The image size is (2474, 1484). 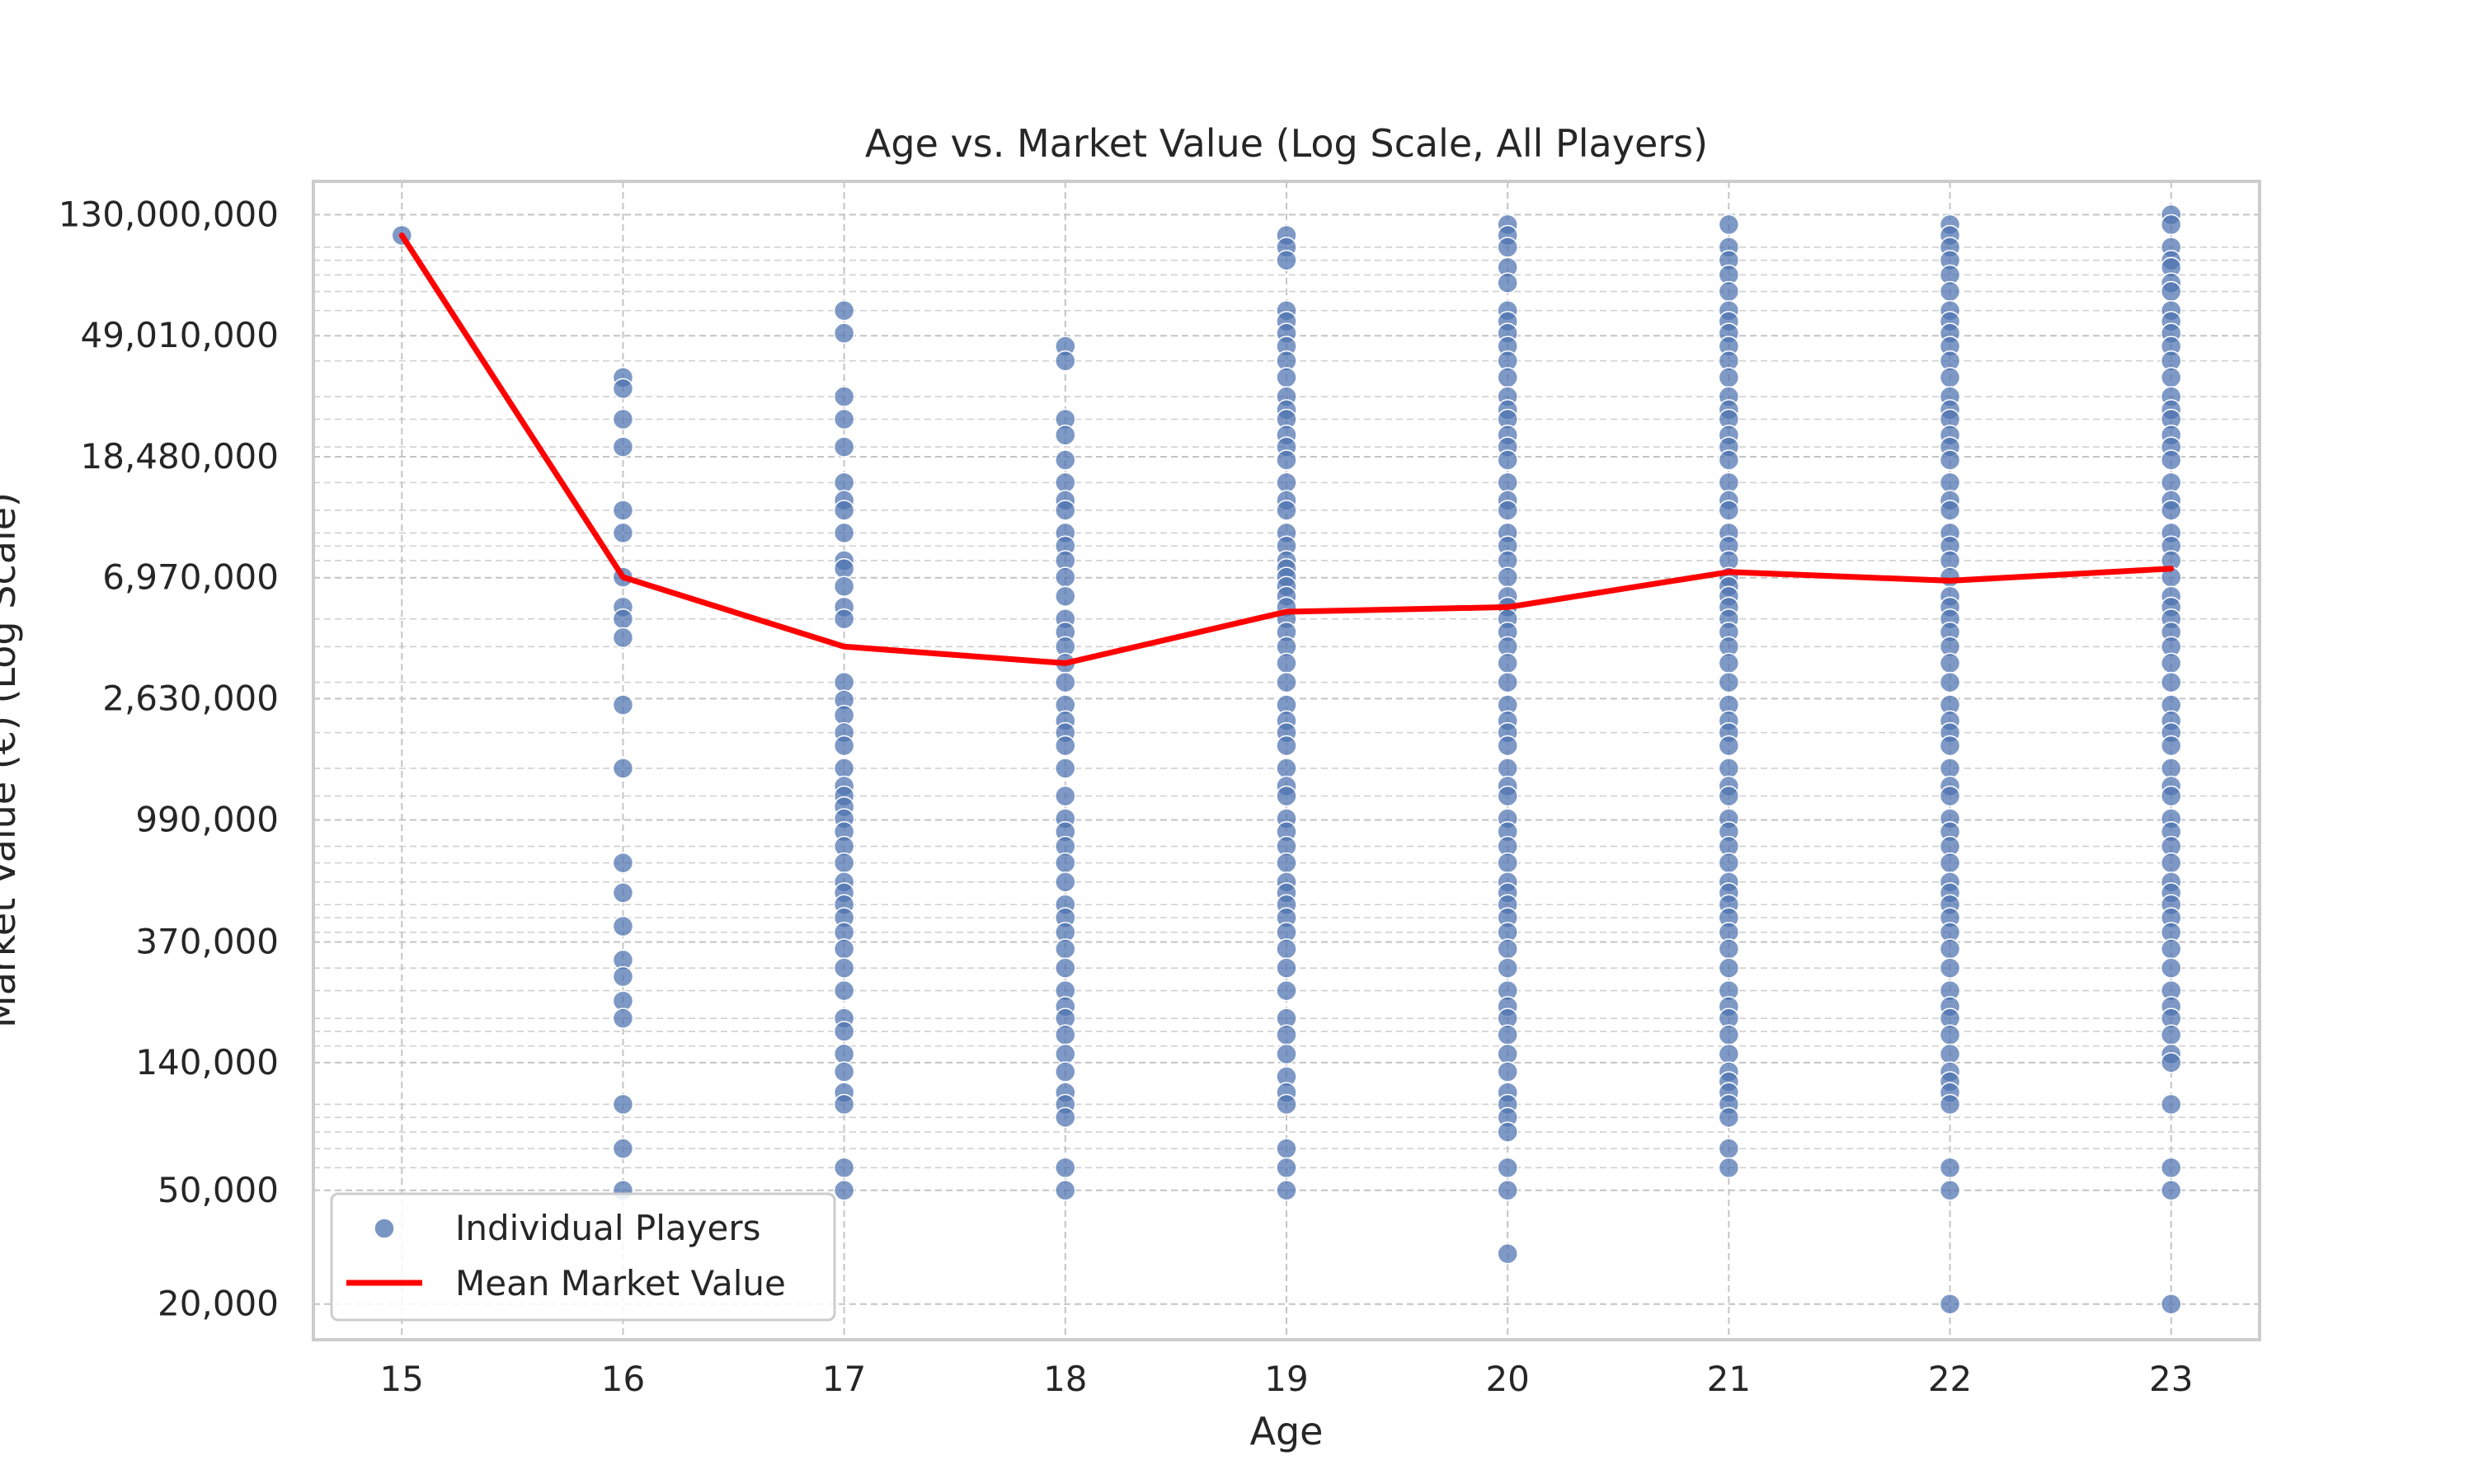 What do you see at coordinates (623, 1379) in the screenshot?
I see `x-tick-label: 16` at bounding box center [623, 1379].